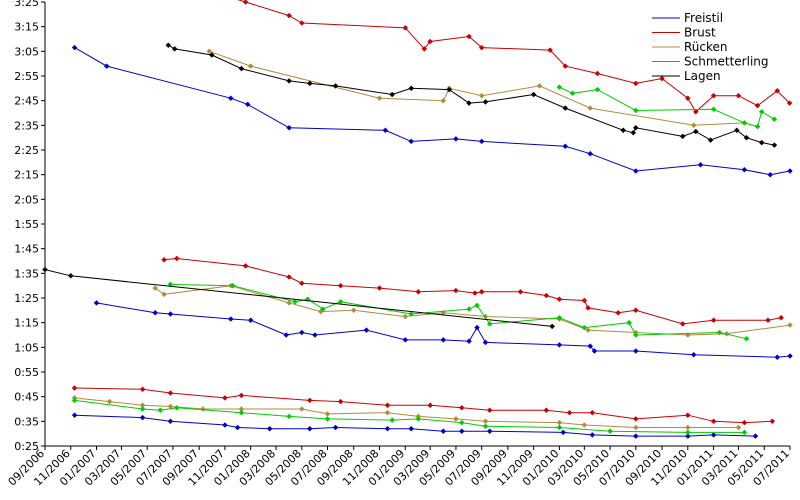 The height and width of the screenshot is (500, 800). I want to click on y-tick-label: 2:05, so click(26, 199).